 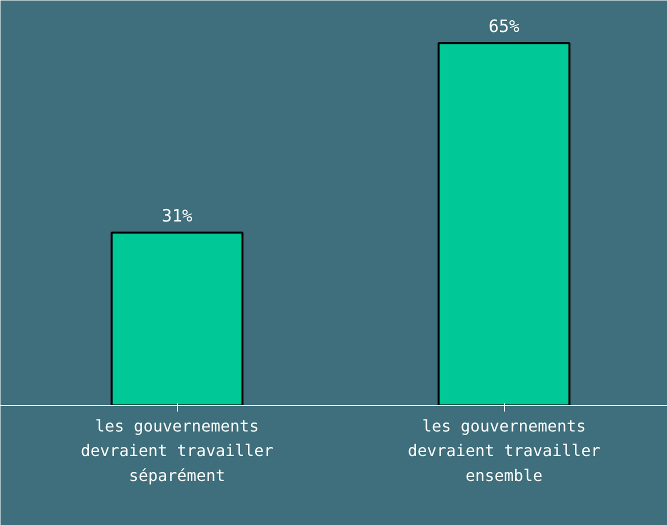 I want to click on x-tick-label: les gouvernements devraient travailler ensemble, so click(x=504, y=450).